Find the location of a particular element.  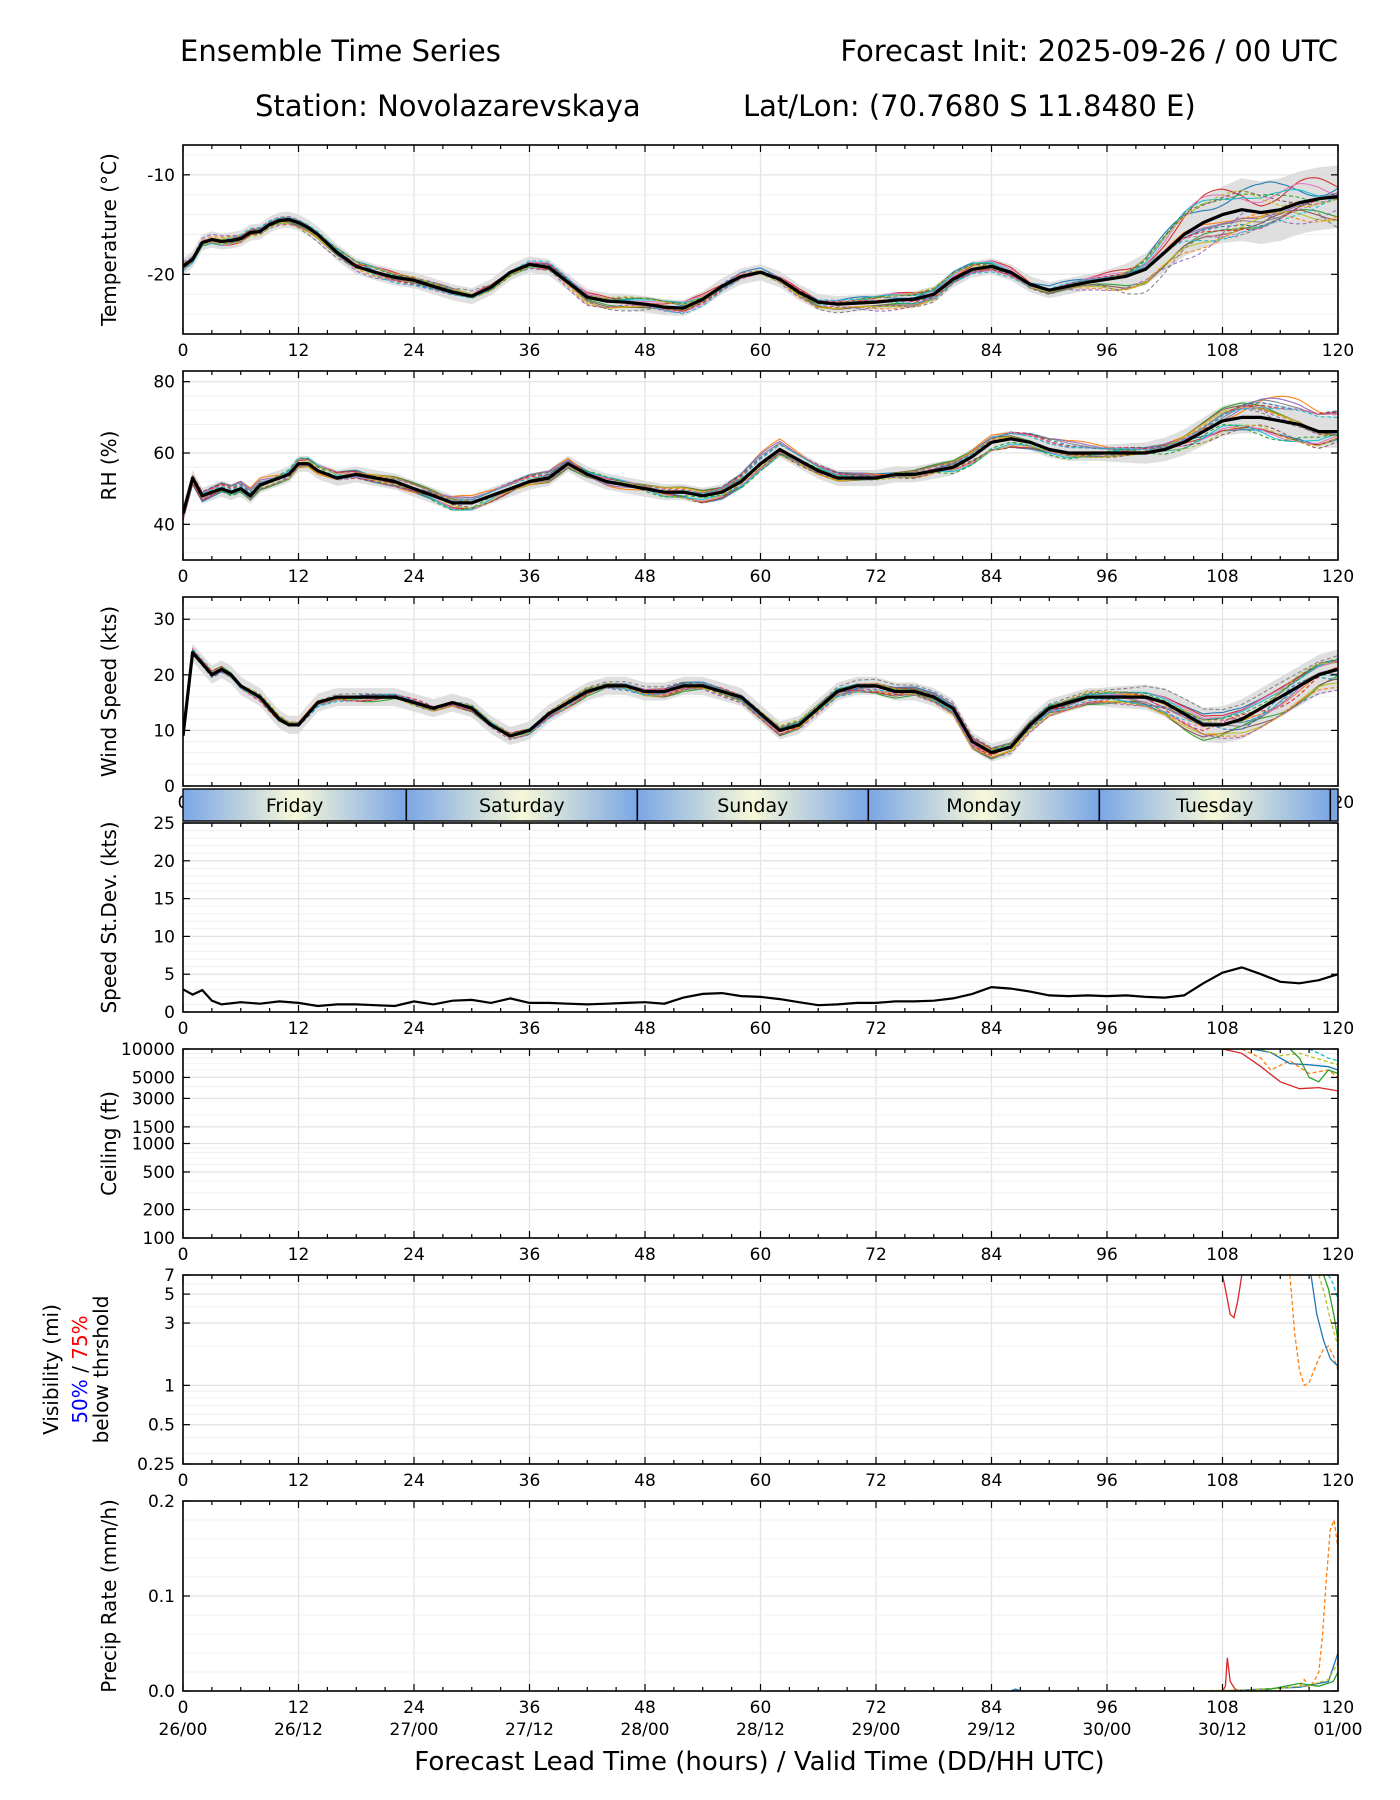

x-tick-label-visibility: 36 is located at coordinates (530, 1481).